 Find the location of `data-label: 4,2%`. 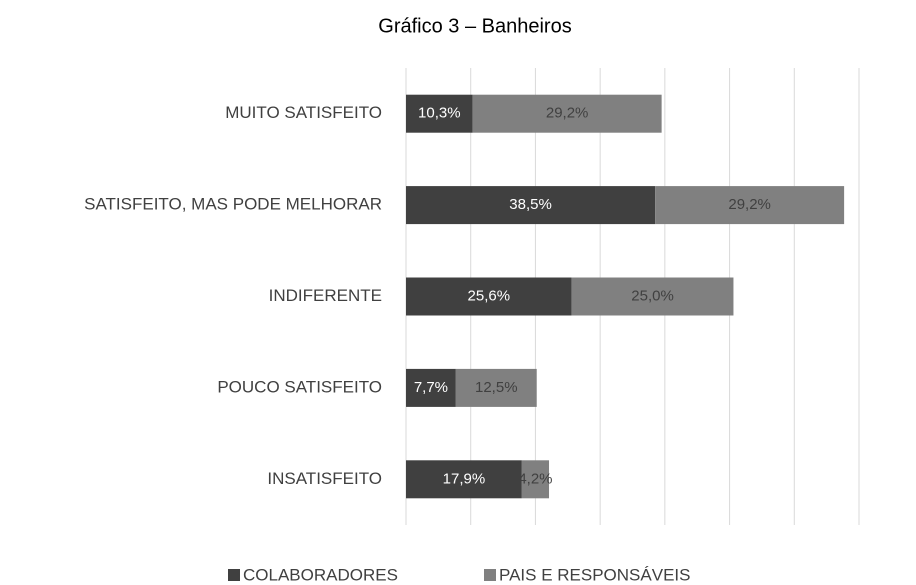

data-label: 4,2% is located at coordinates (535, 478).